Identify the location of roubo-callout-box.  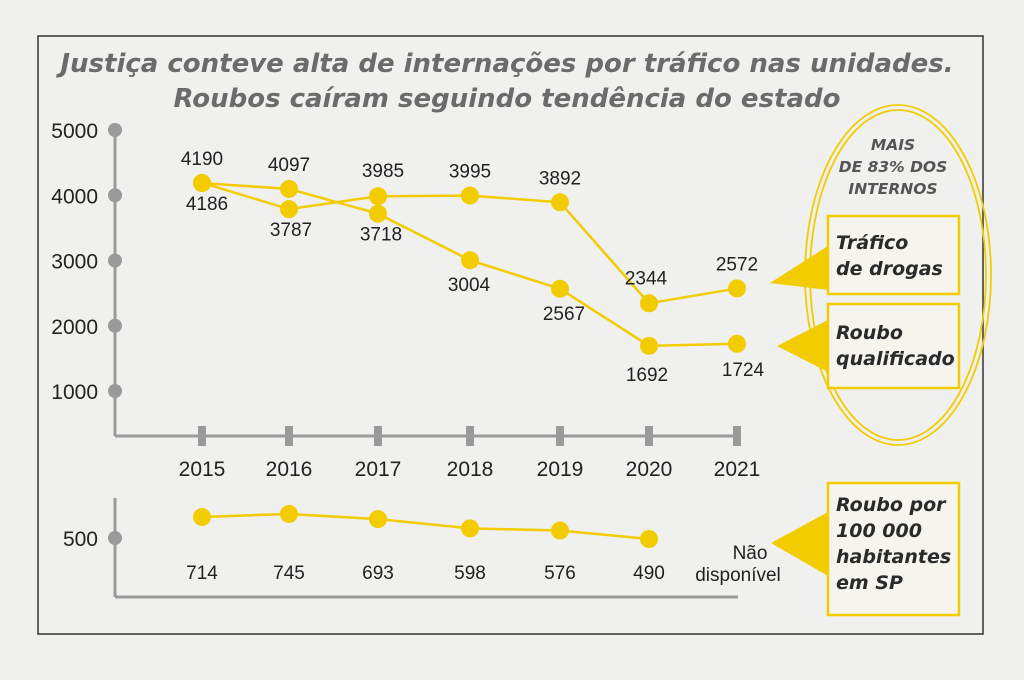
(893, 346).